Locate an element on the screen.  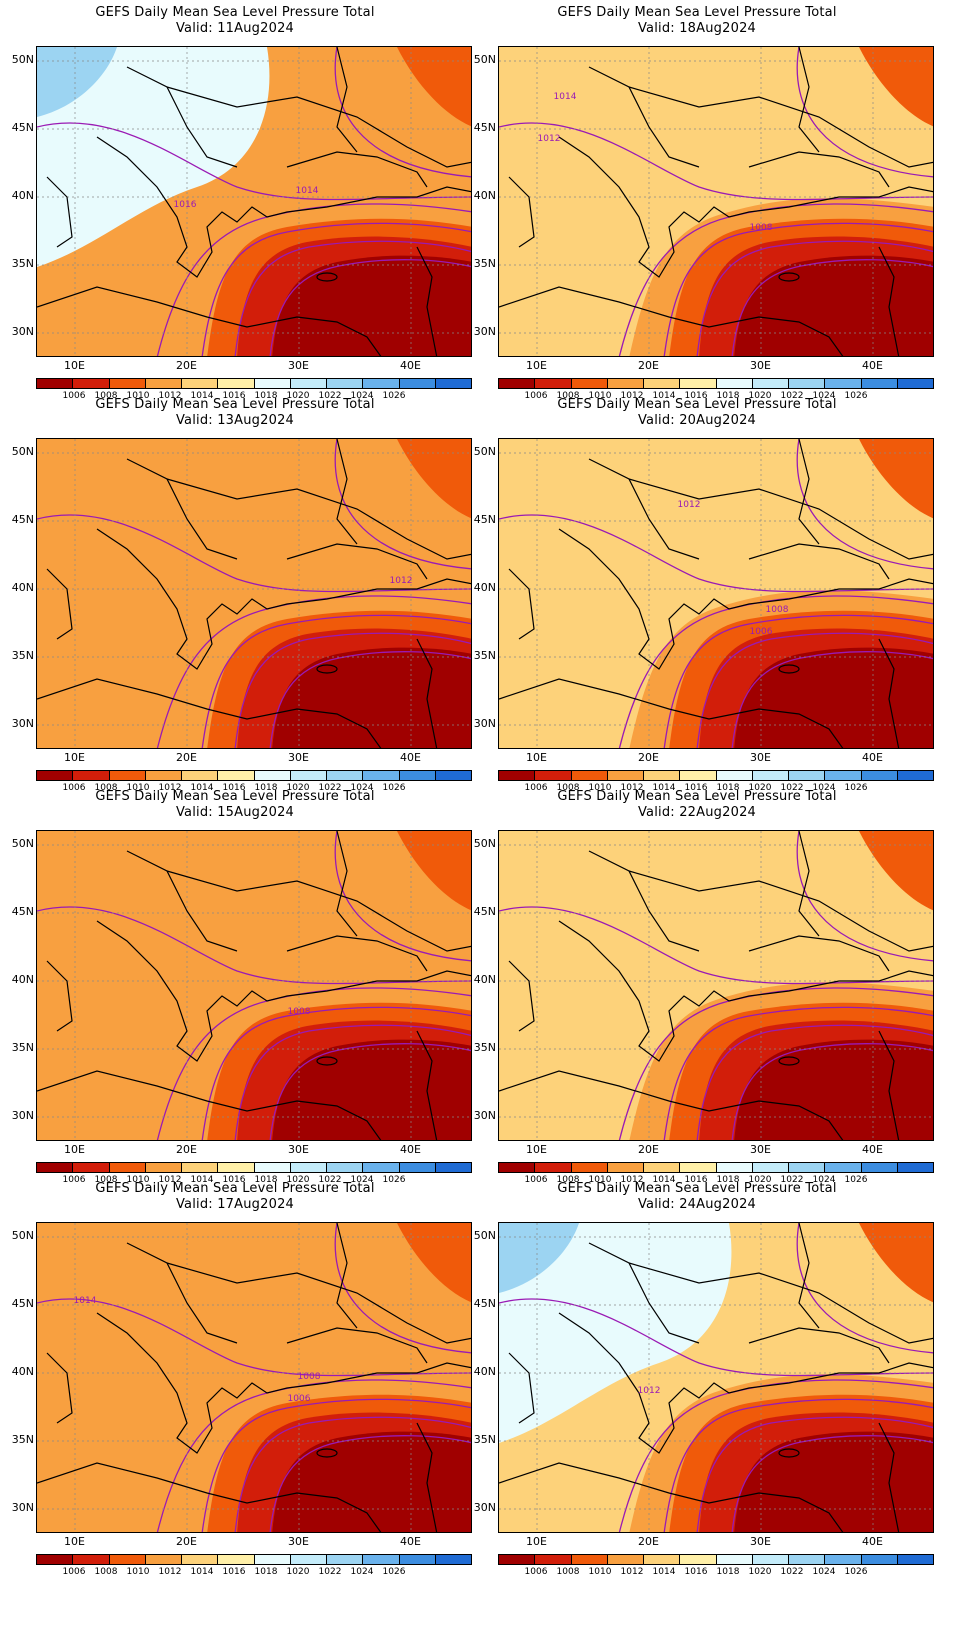
pressure-field: 1008 is located at coordinates (254, 985).